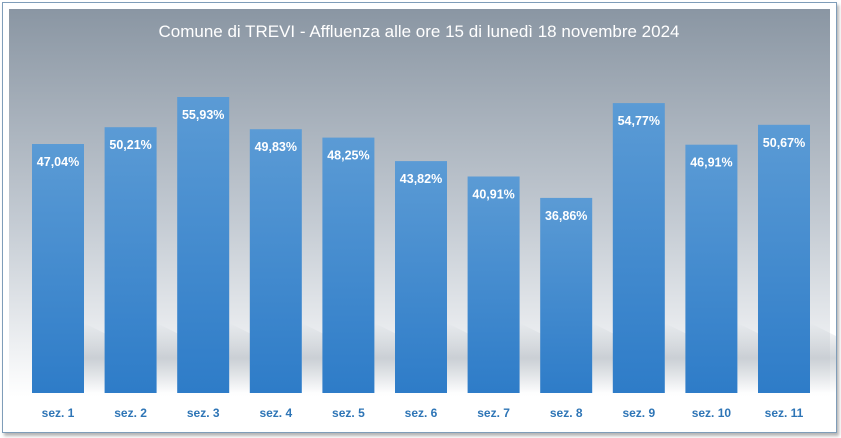 This screenshot has width=841, height=438. What do you see at coordinates (203, 115) in the screenshot?
I see `bar-value-label: 55,93%` at bounding box center [203, 115].